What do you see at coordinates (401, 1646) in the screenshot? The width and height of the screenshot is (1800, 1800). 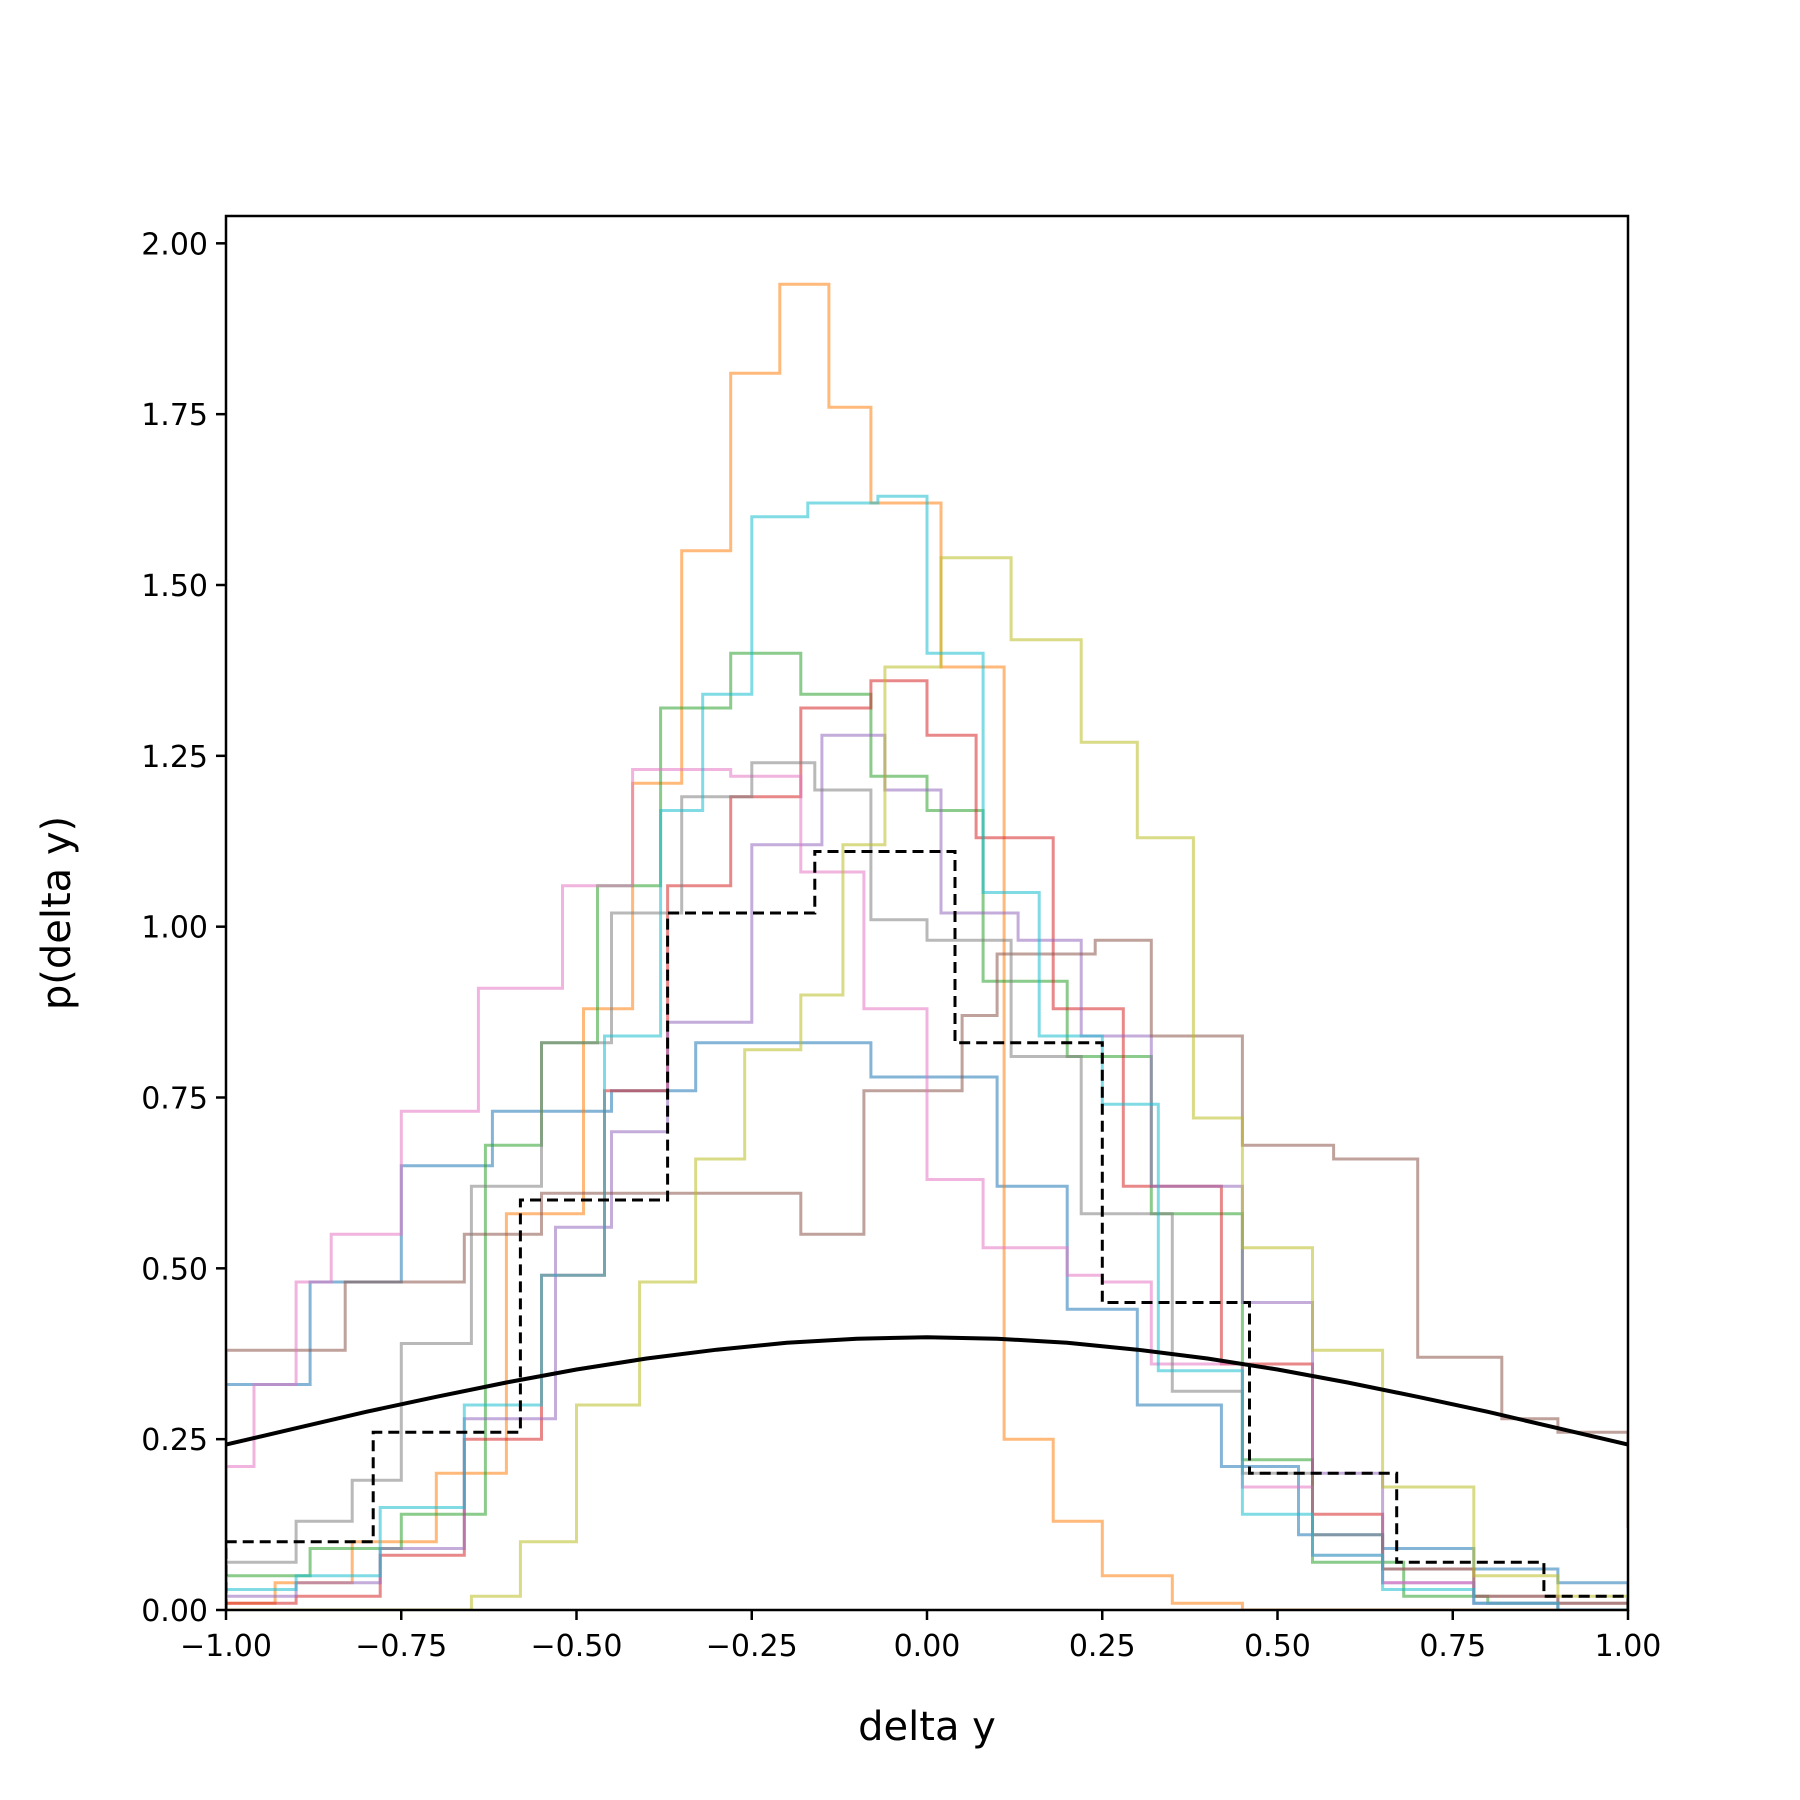 I see `x-tick-label: −0.75` at bounding box center [401, 1646].